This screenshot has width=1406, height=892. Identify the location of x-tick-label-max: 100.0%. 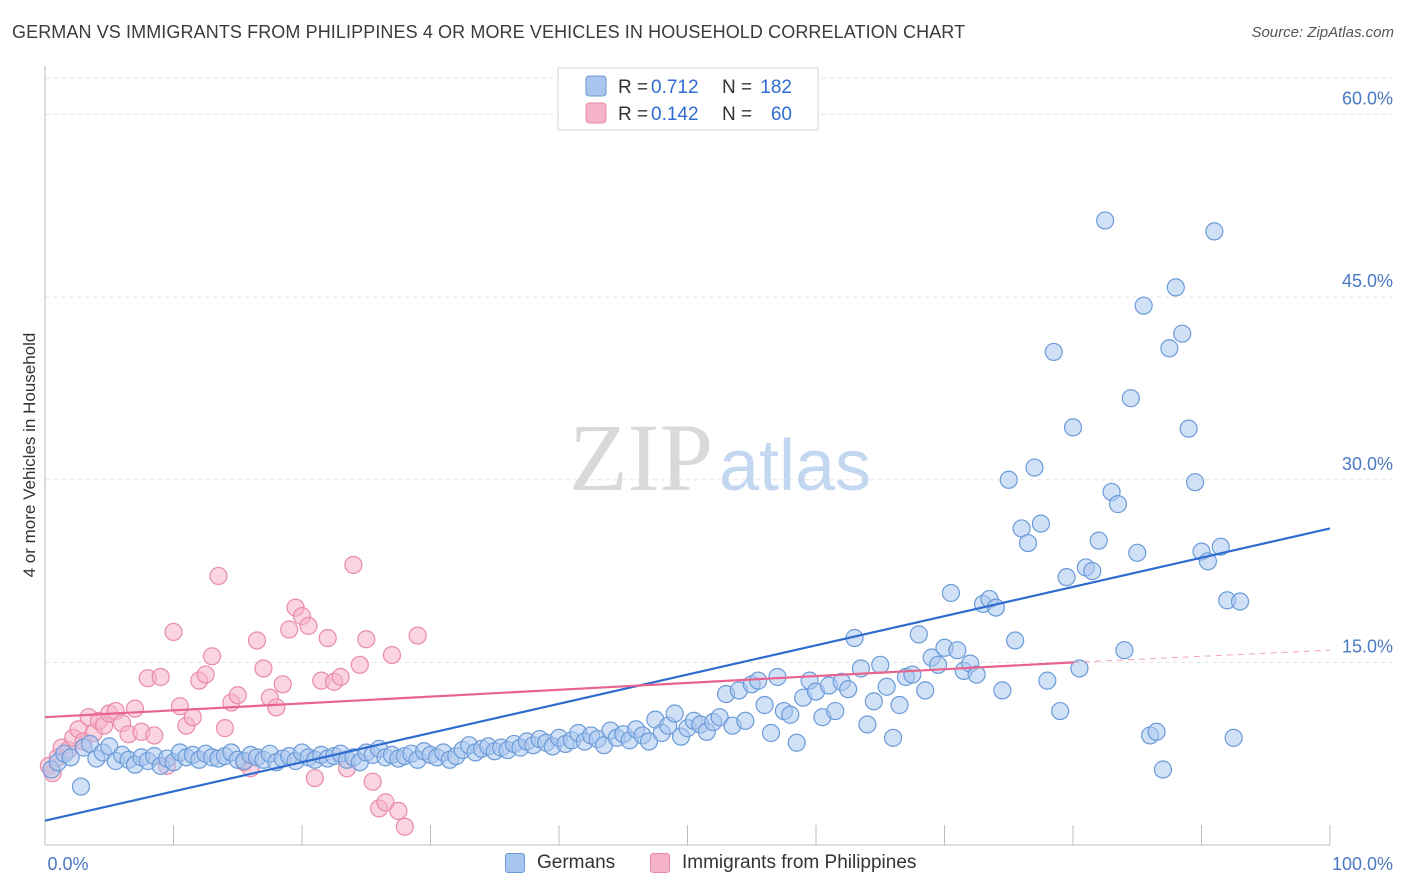
(1362, 864).